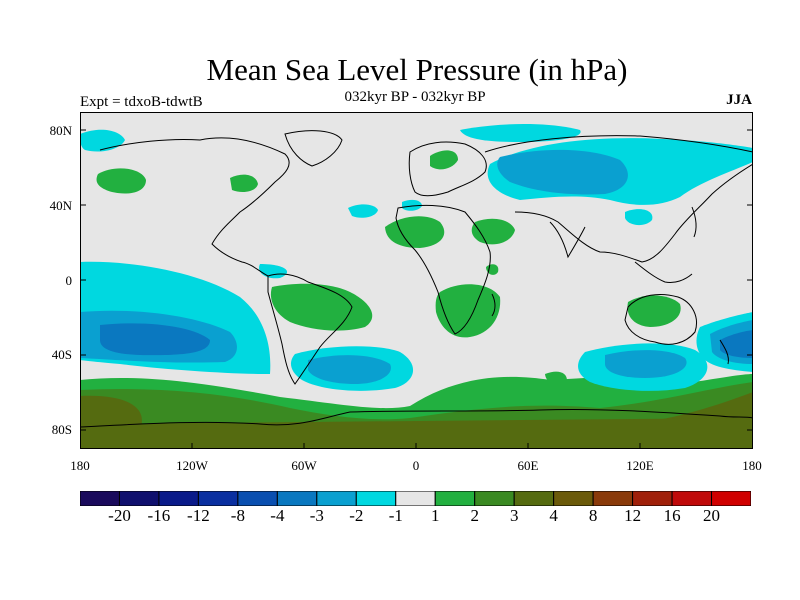 The height and width of the screenshot is (600, 800). Describe the element at coordinates (198, 515) in the screenshot. I see `colorbar-label: -12` at that location.